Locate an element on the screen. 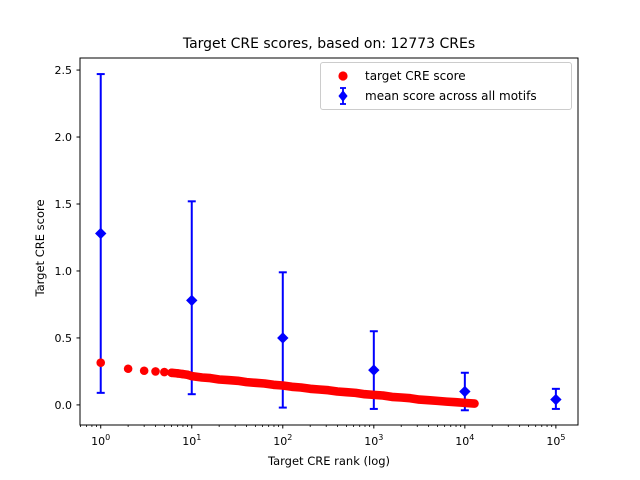 Image resolution: width=640 pixels, height=480 pixels. legend-row-target: target CRE score is located at coordinates (446, 76).